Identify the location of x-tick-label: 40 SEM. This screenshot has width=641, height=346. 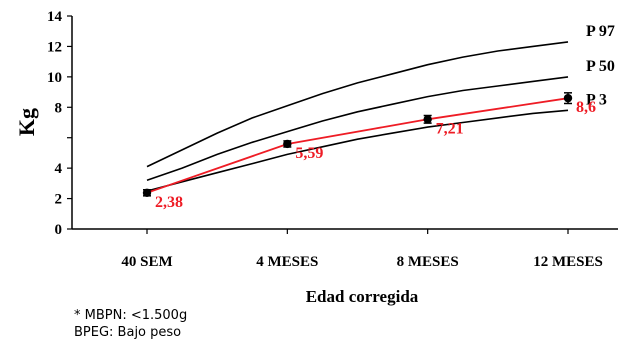
(146, 262).